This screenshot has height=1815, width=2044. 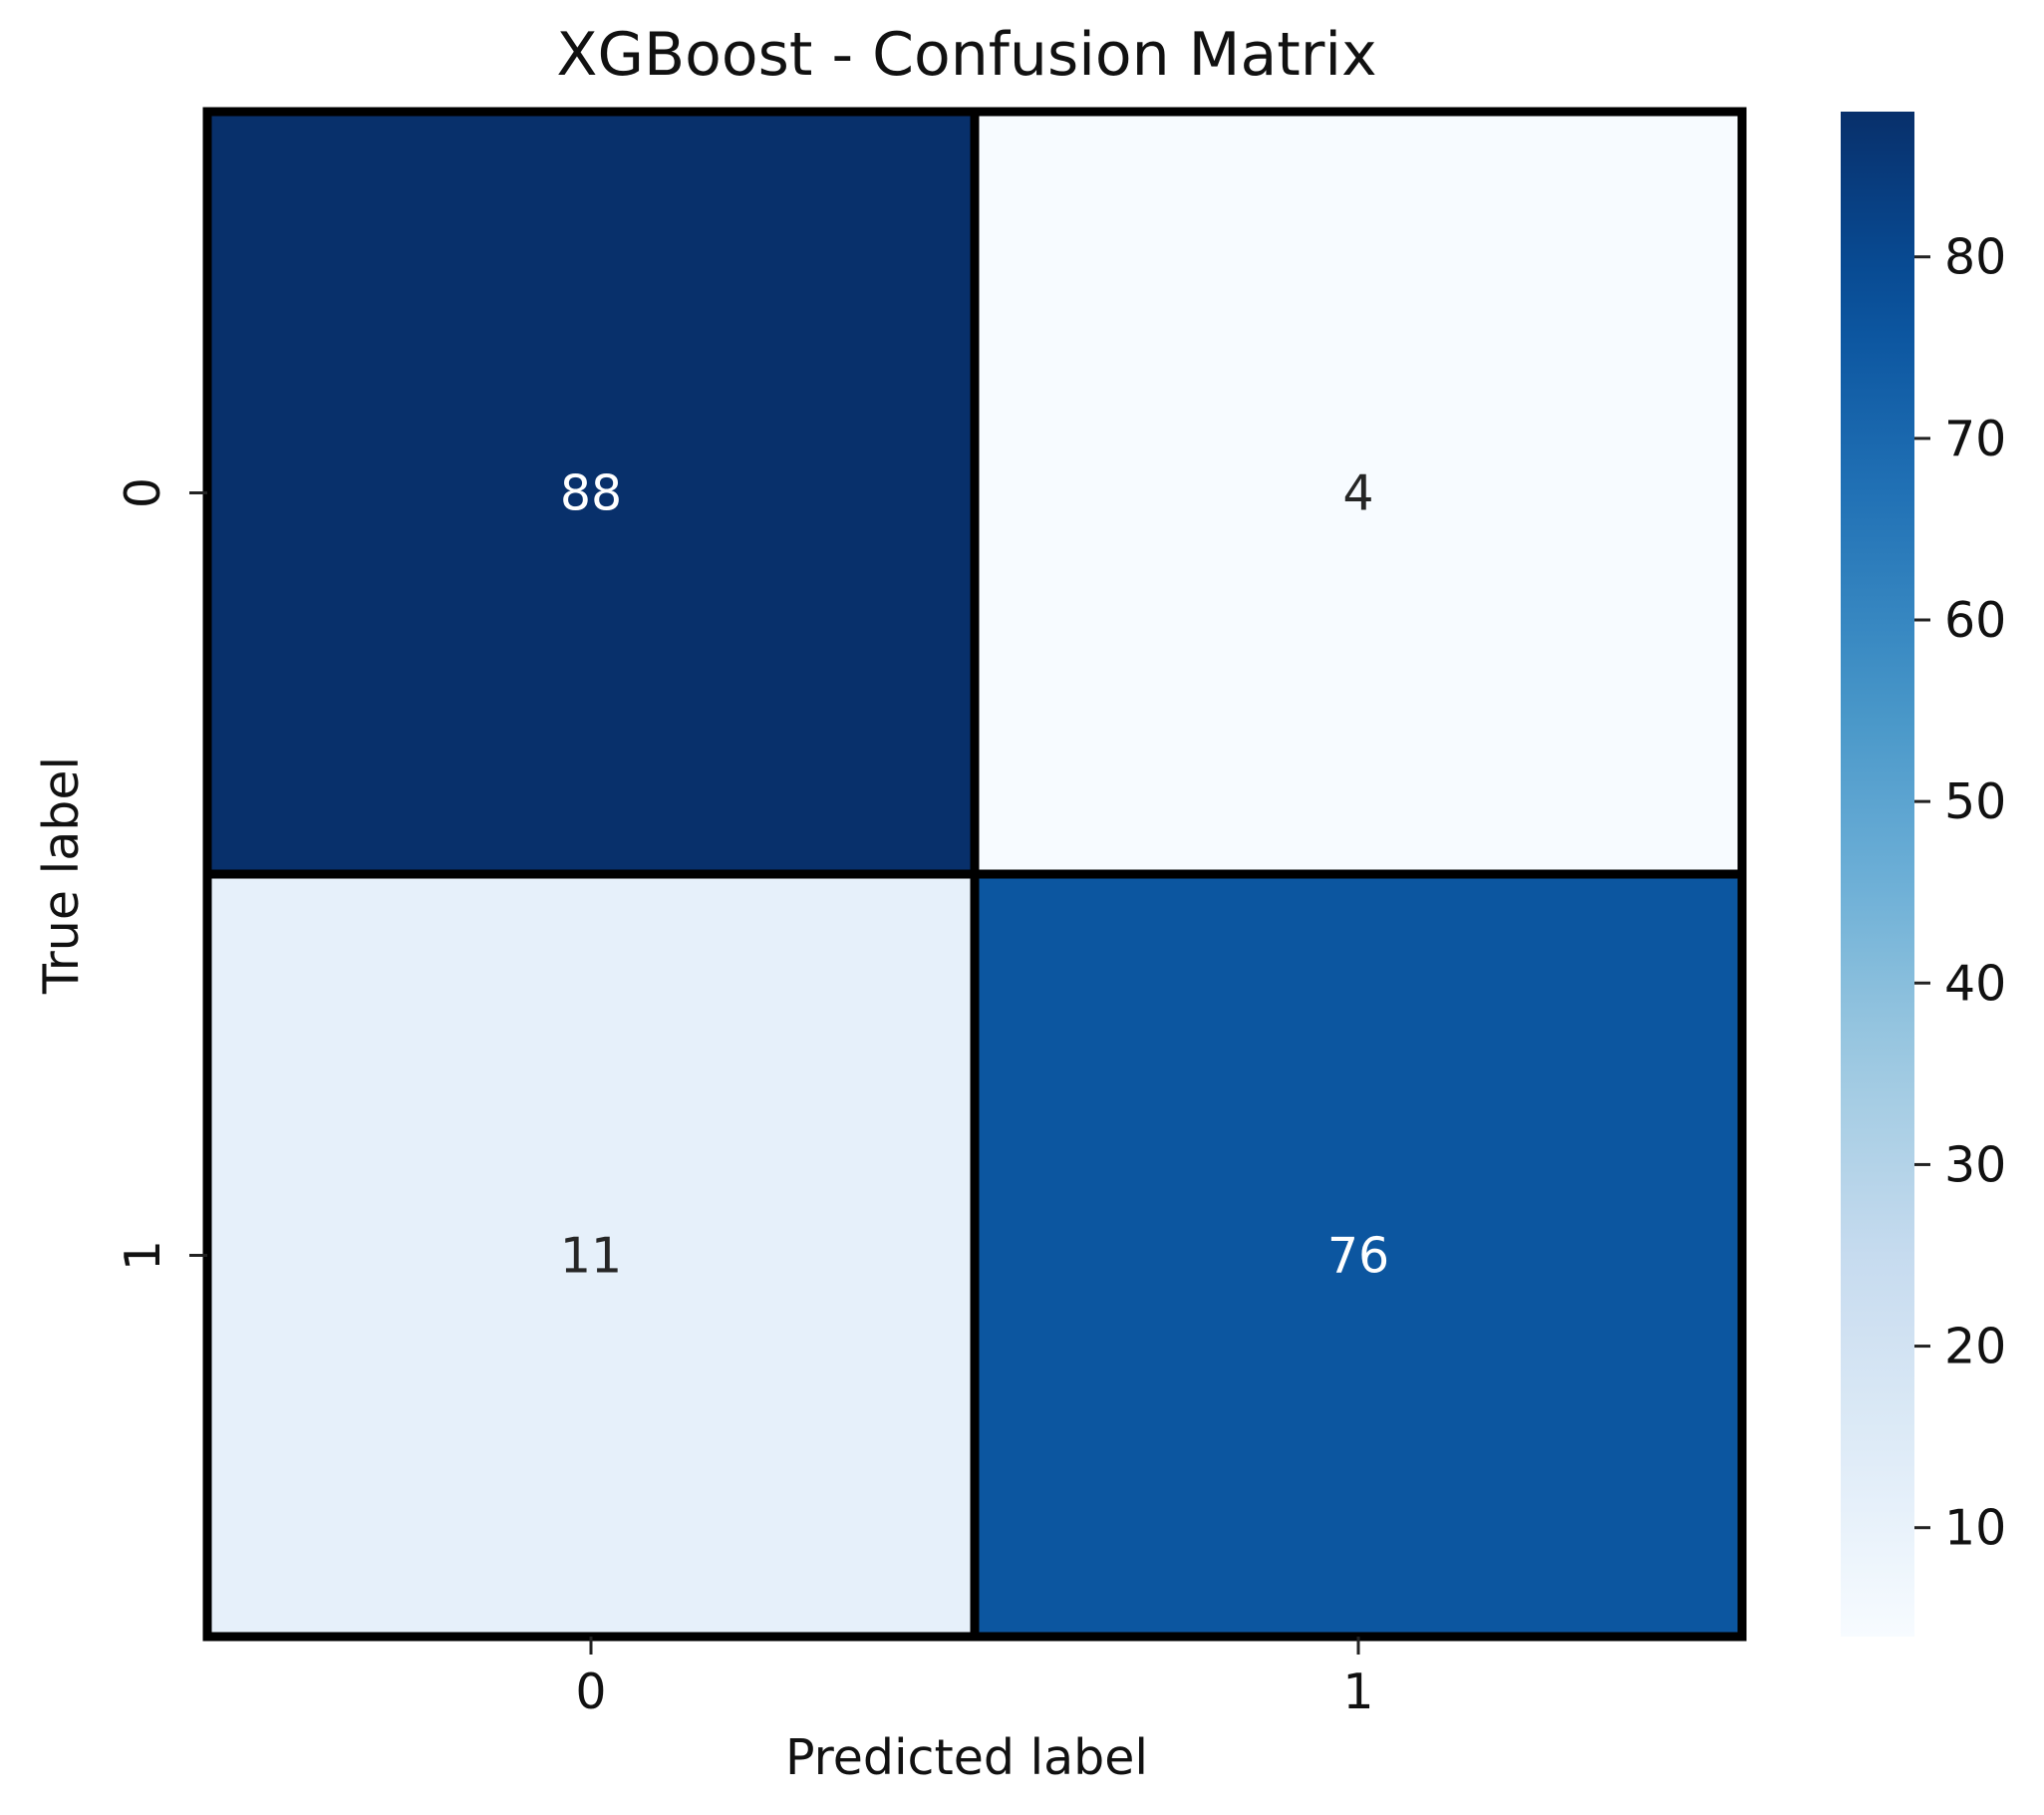 What do you see at coordinates (143, 492) in the screenshot?
I see `y-tick-label: 0` at bounding box center [143, 492].